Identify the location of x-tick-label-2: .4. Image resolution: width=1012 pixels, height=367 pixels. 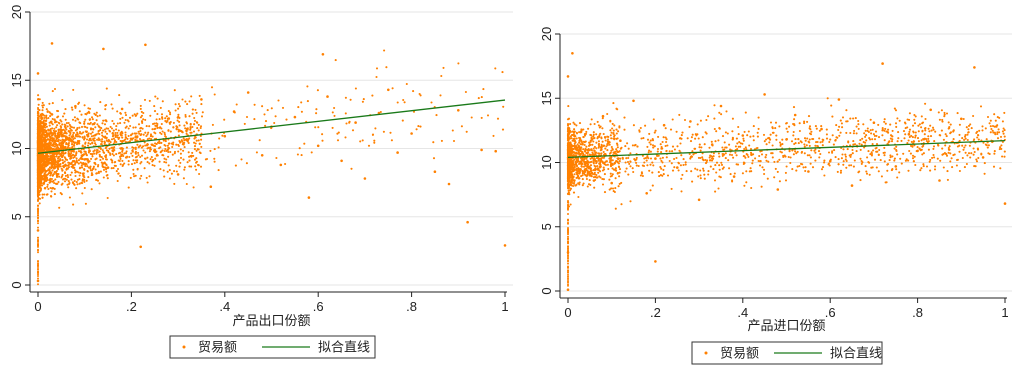
(742, 312).